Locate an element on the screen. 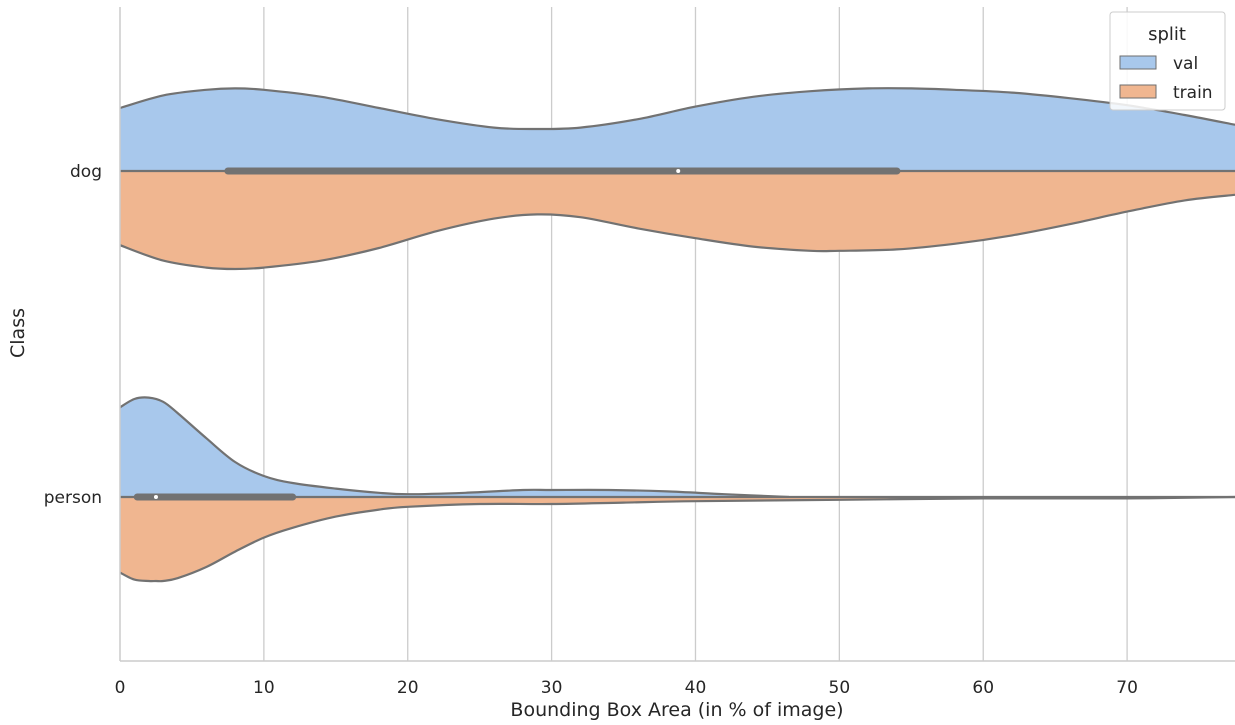  x-tick-label: 10 is located at coordinates (264, 688).